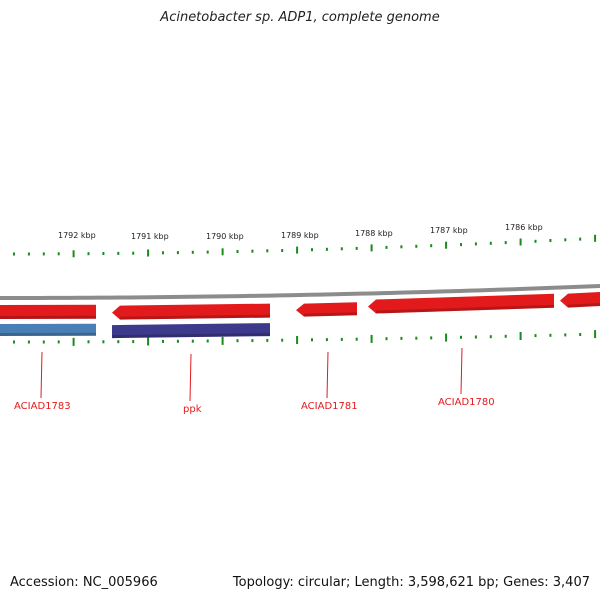 The width and height of the screenshot is (600, 600). Describe the element at coordinates (251, 374) in the screenshot. I see `label-leaders` at that location.